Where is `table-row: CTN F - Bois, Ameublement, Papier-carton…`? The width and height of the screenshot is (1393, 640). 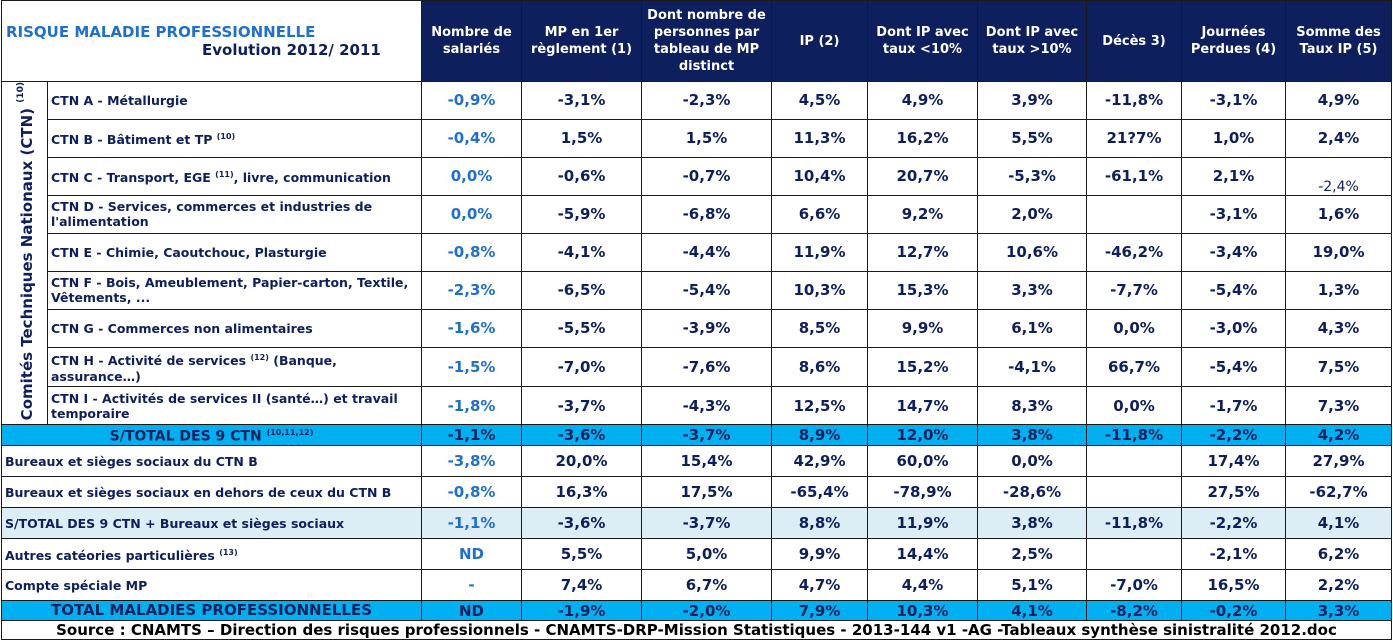
table-row: CTN F - Bois, Ameublement, Papier-carton… is located at coordinates (697, 290).